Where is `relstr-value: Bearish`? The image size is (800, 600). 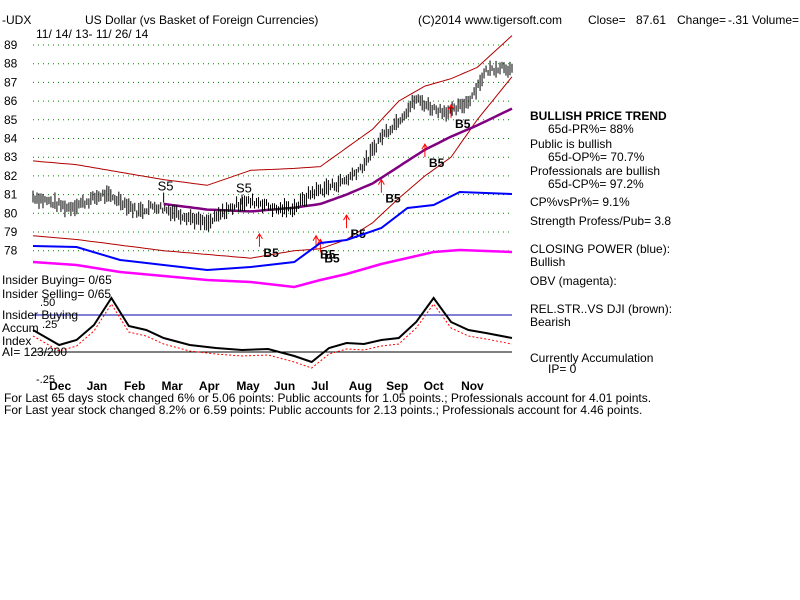 relstr-value: Bearish is located at coordinates (550, 322).